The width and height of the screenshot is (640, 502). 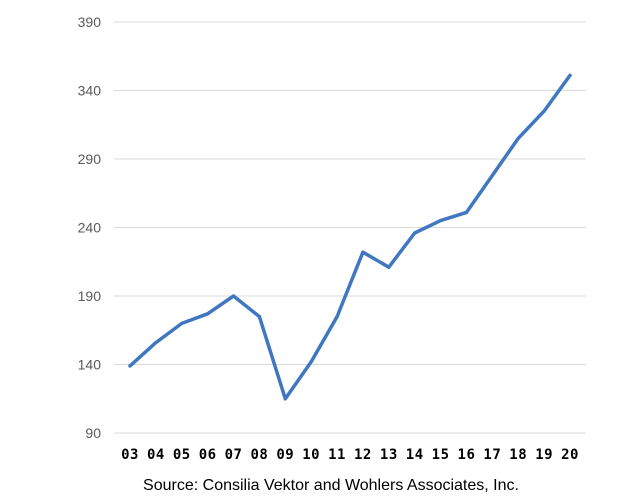 What do you see at coordinates (182, 455) in the screenshot?
I see `x-tick-label: 05` at bounding box center [182, 455].